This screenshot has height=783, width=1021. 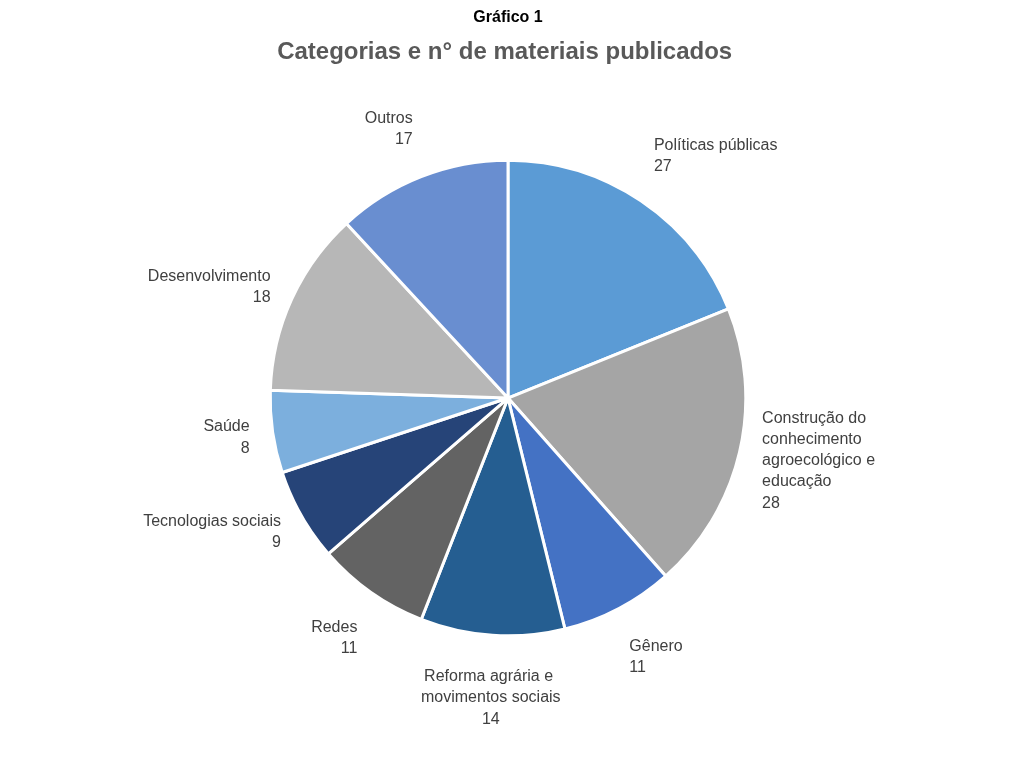 I want to click on slice-label: Desenvolvimento, so click(x=209, y=275).